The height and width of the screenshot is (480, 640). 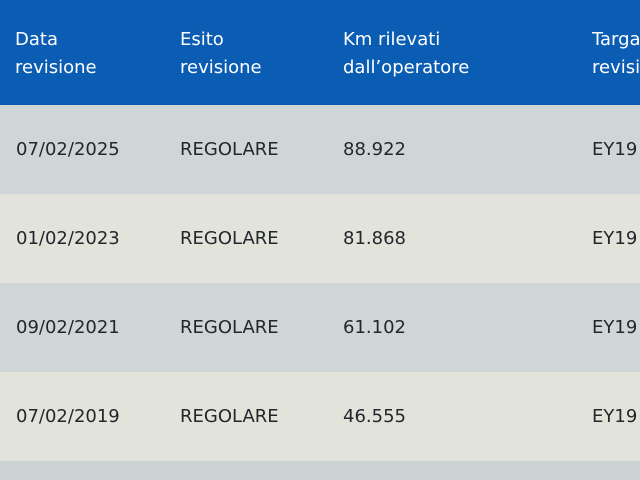 What do you see at coordinates (374, 416) in the screenshot?
I see `table-cell: 46.555` at bounding box center [374, 416].